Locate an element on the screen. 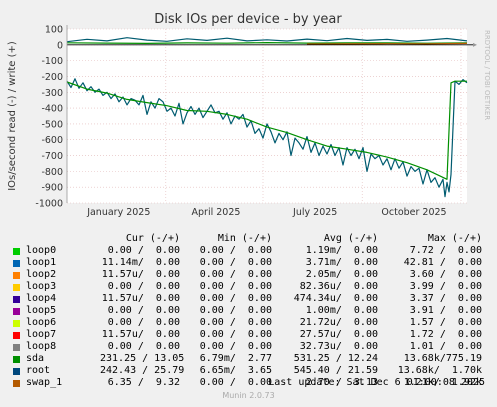 This screenshot has width=497, height=407. legend-header-max: Max (-/+) is located at coordinates (454, 238).